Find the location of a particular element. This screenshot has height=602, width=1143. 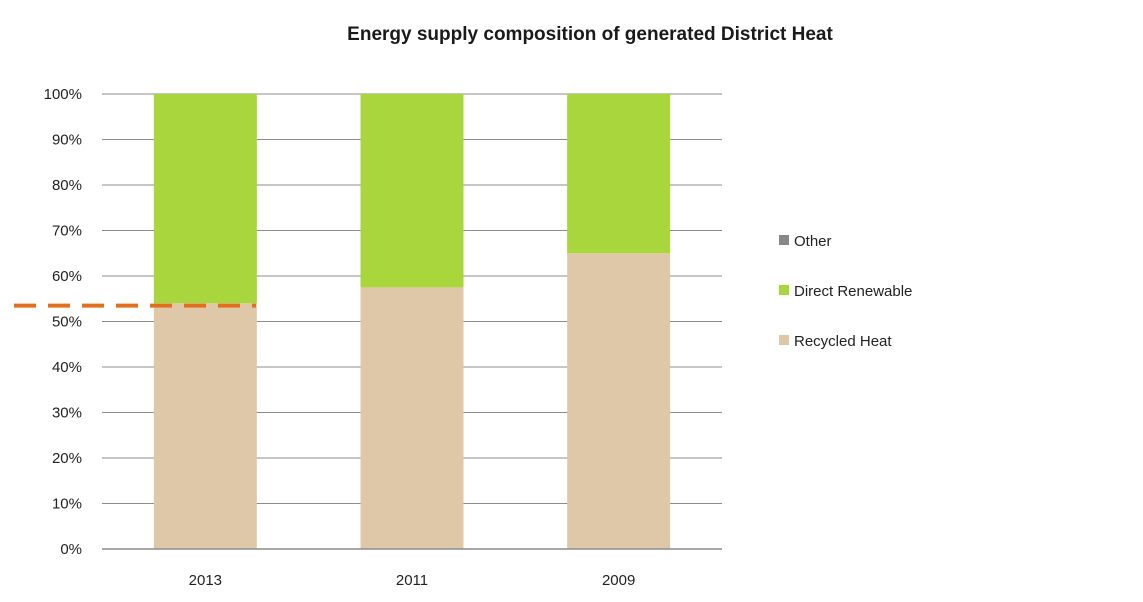

y-tick-label: 0% is located at coordinates (71, 549).